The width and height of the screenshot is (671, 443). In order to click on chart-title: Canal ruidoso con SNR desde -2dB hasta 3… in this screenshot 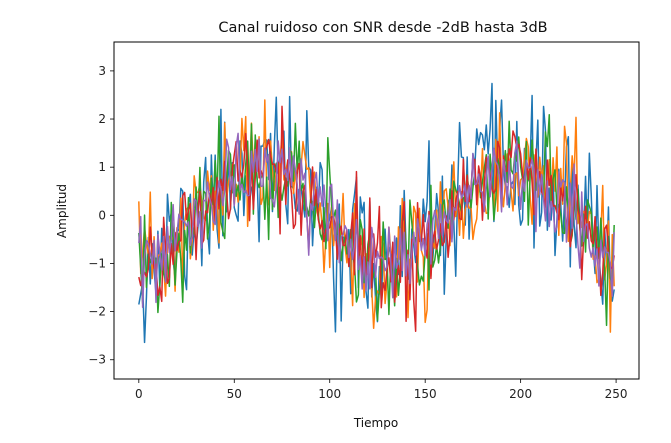, I will do `click(382, 28)`.